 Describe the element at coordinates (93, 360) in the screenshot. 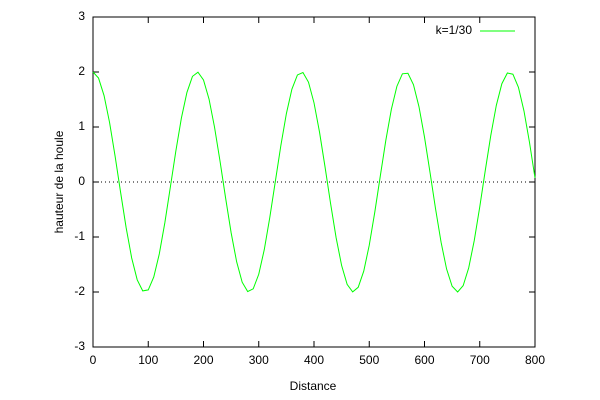

I see `x-tick-label: 0` at that location.